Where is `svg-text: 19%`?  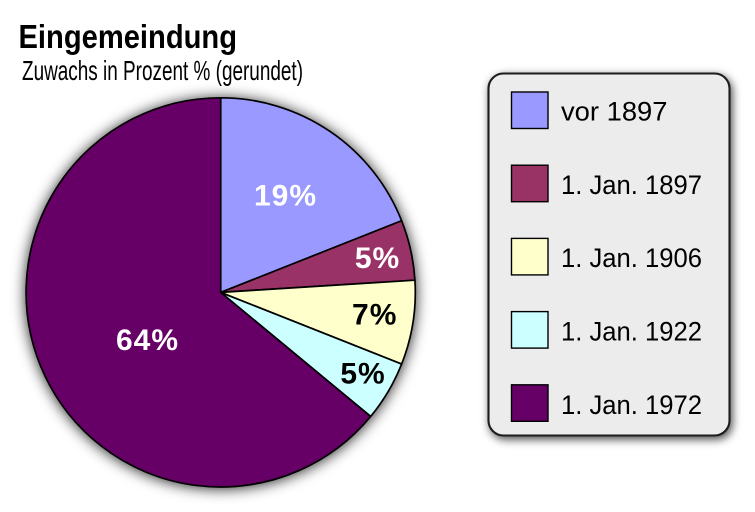 svg-text: 19% is located at coordinates (285, 196).